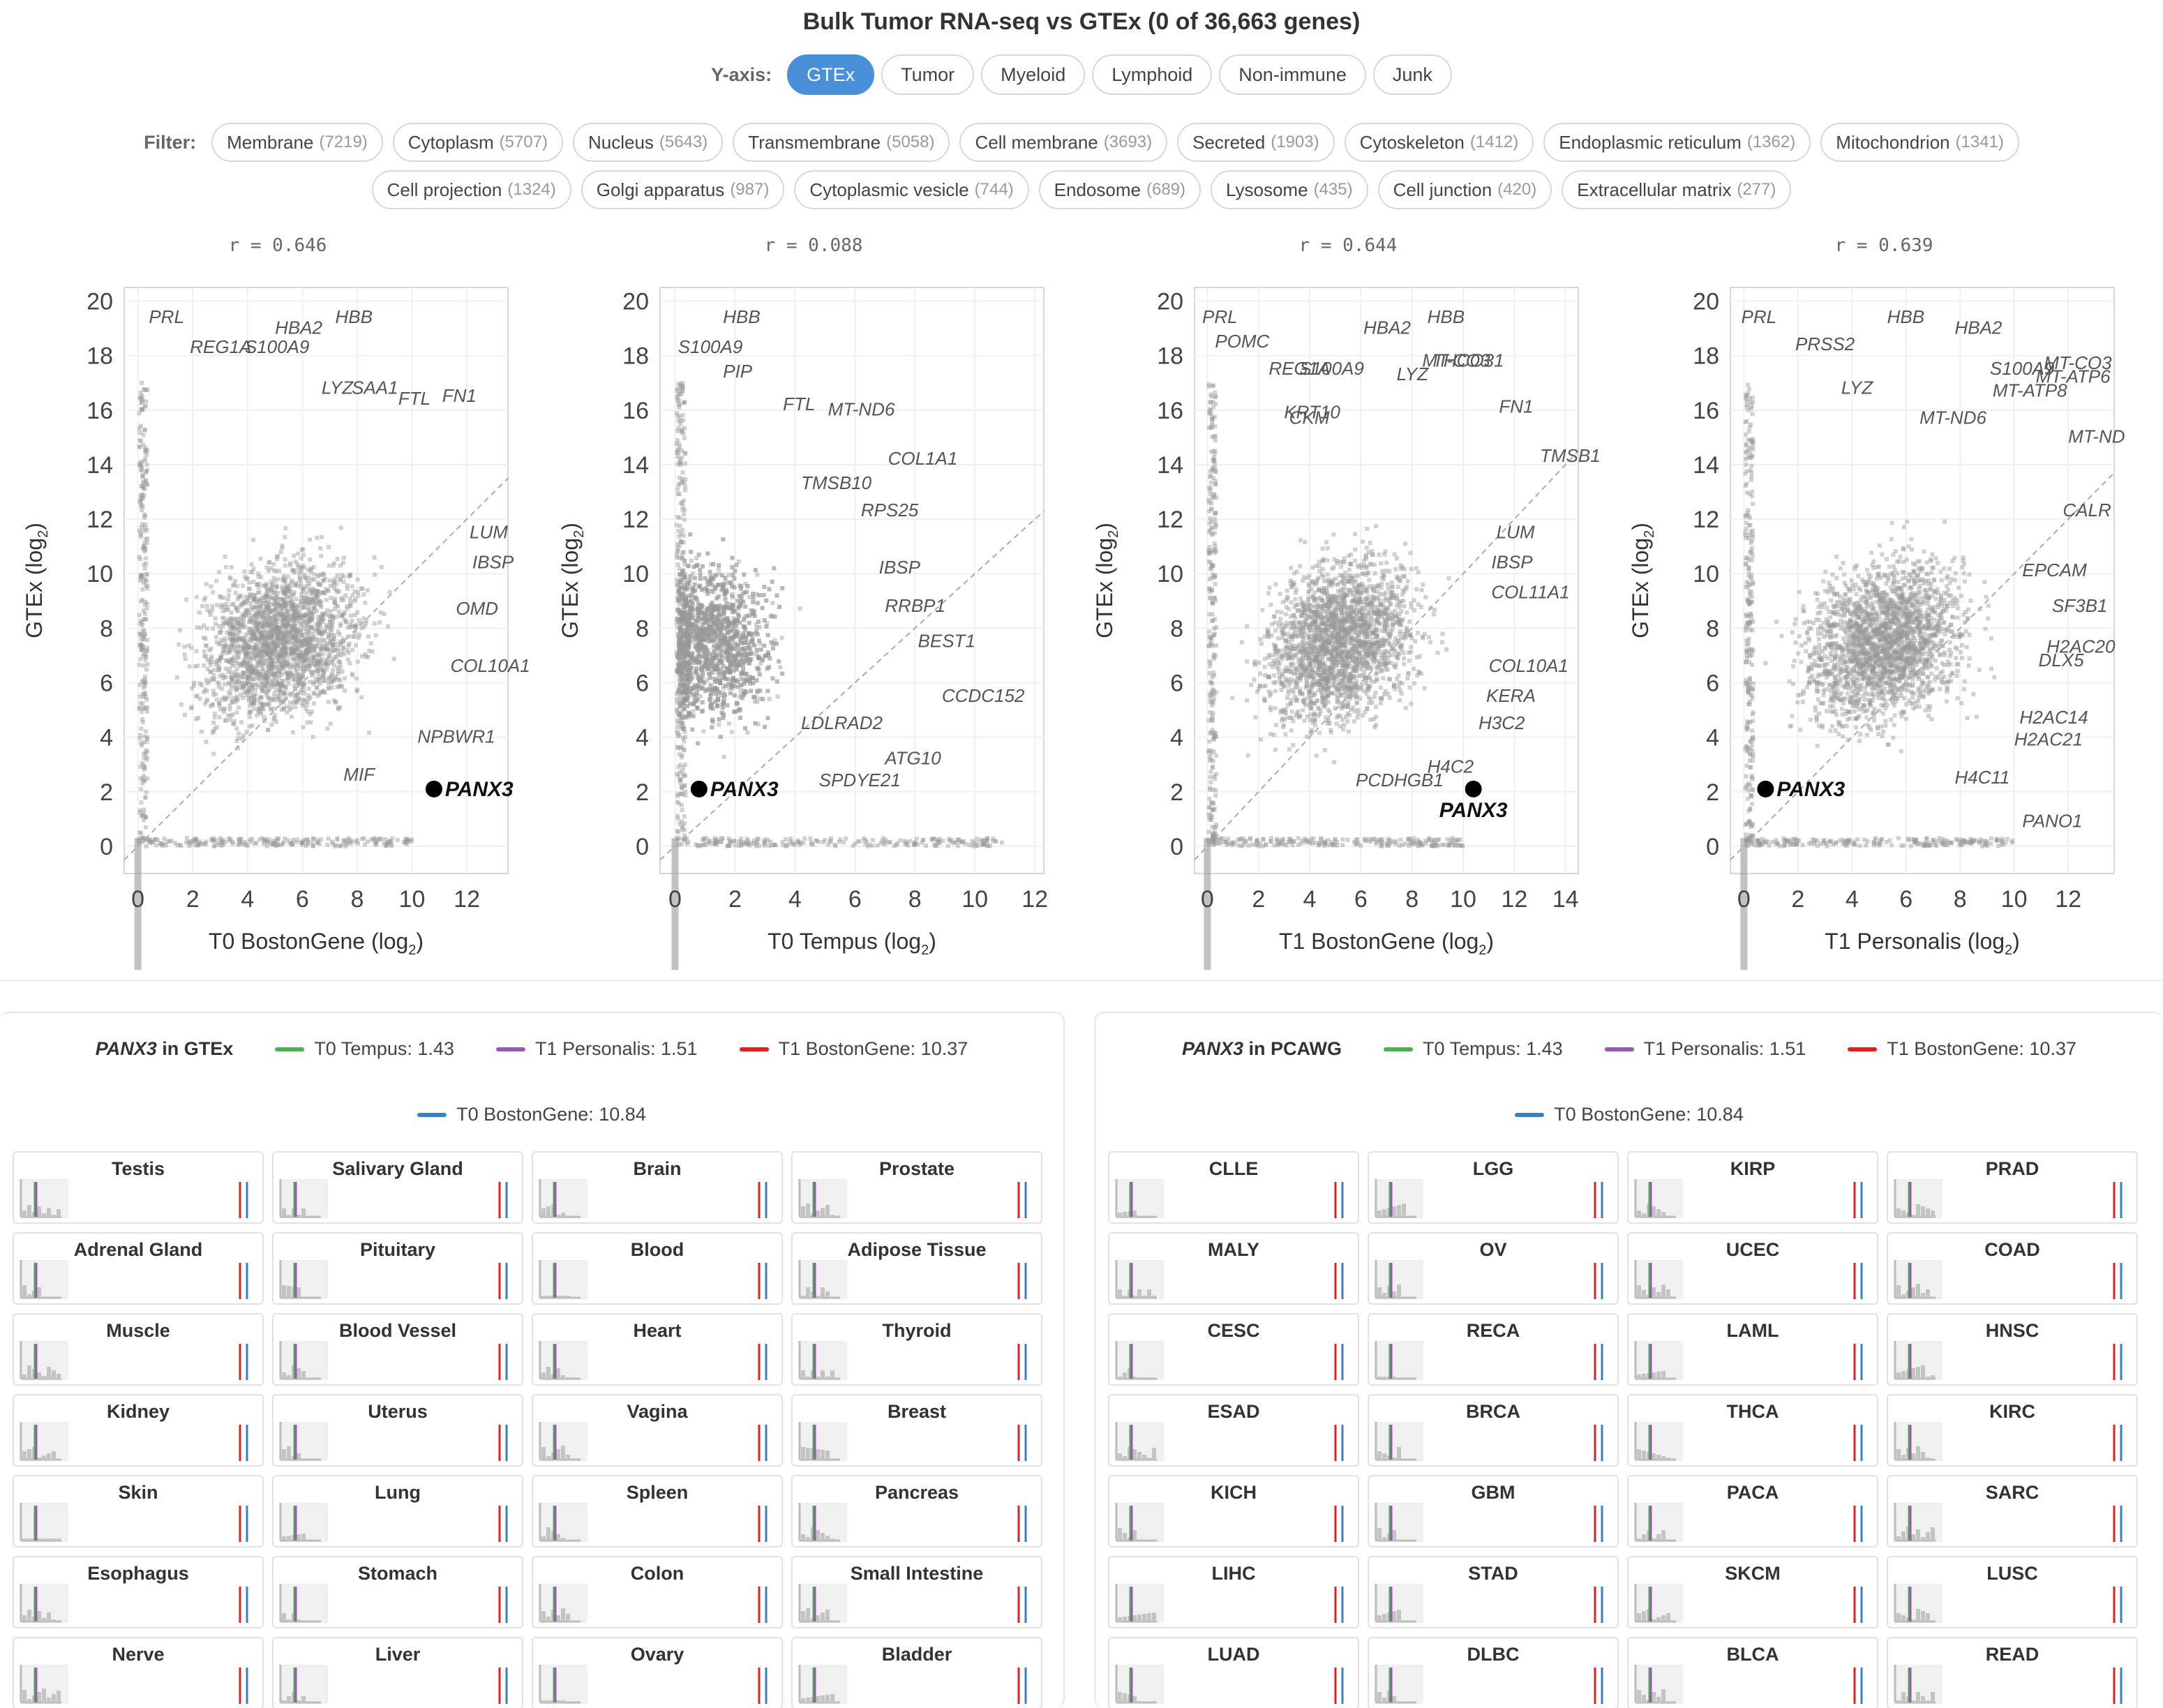 This screenshot has height=1708, width=2163. What do you see at coordinates (1412, 74) in the screenshot?
I see `yaxis-option-junk: Junk` at bounding box center [1412, 74].